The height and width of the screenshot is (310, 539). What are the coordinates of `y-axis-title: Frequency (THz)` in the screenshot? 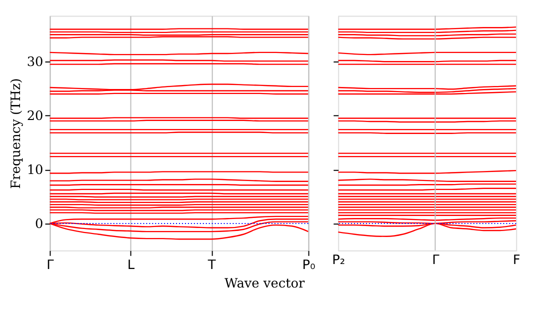 It's located at (16, 133).